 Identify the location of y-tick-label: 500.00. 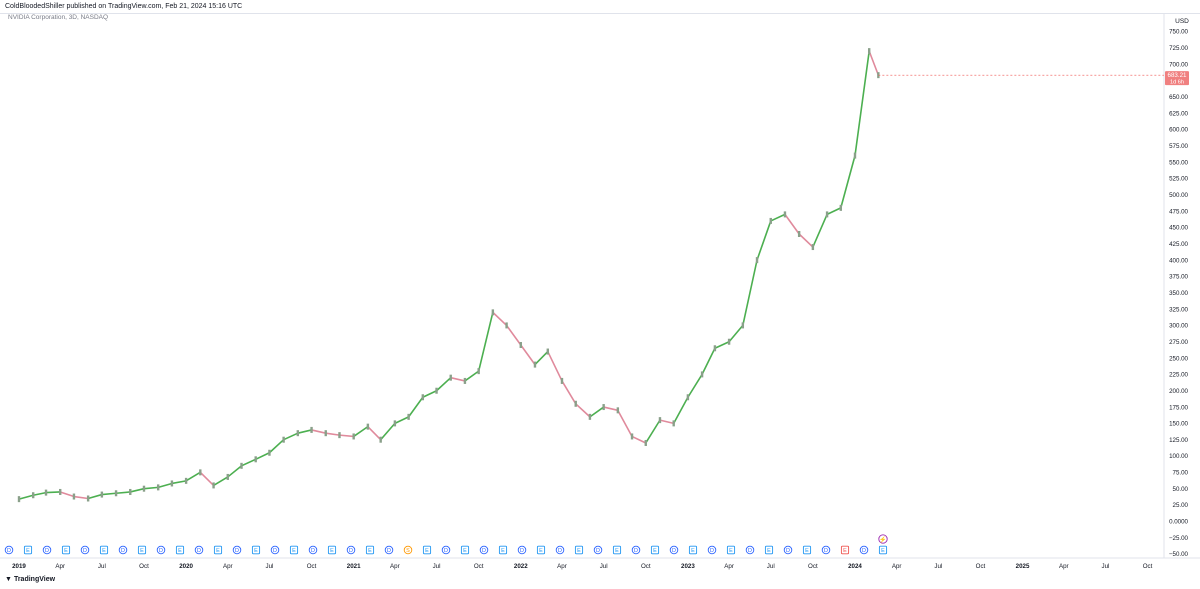
(1178, 195).